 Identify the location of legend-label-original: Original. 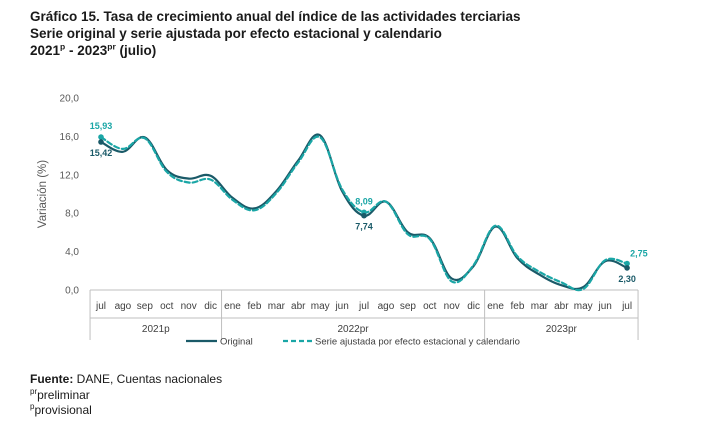
(236, 342).